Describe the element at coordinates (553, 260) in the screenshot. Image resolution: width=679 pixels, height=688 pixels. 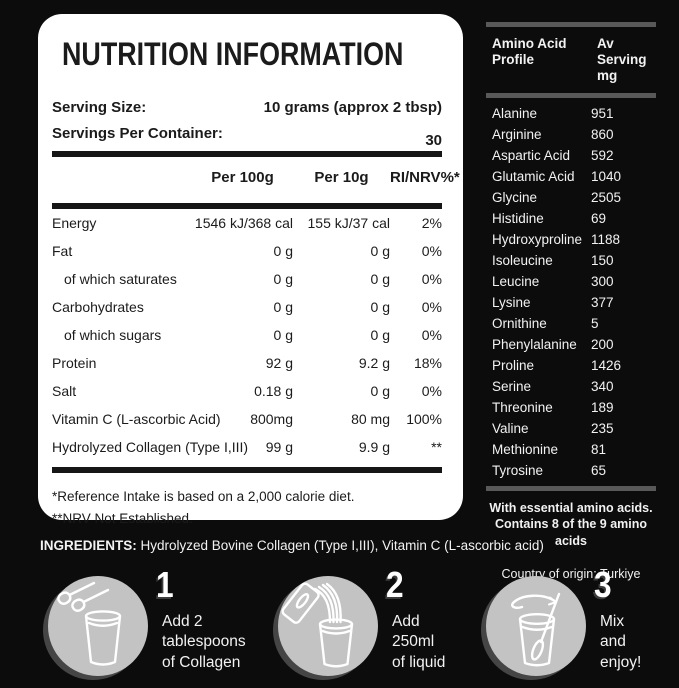
I see `list-item: Isoleucine 150` at that location.